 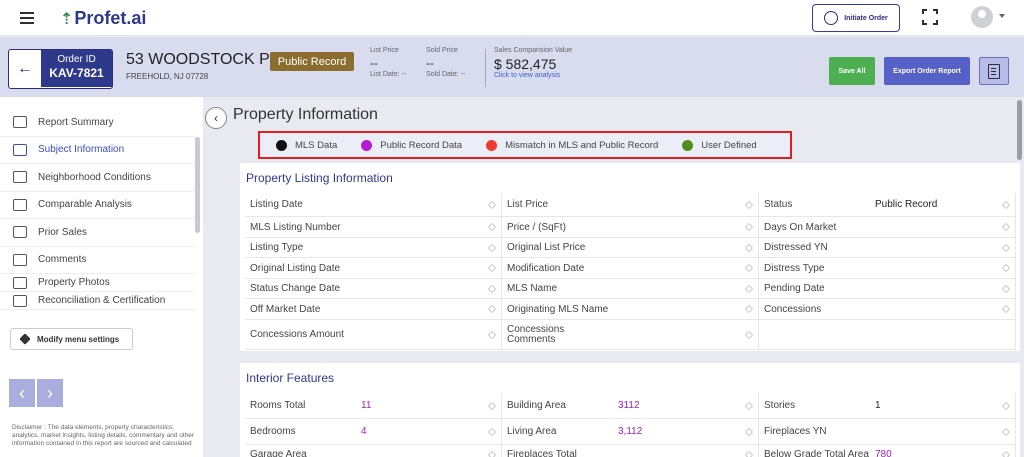 What do you see at coordinates (373, 451) in the screenshot?
I see `field-garage-area: Garage Area` at bounding box center [373, 451].